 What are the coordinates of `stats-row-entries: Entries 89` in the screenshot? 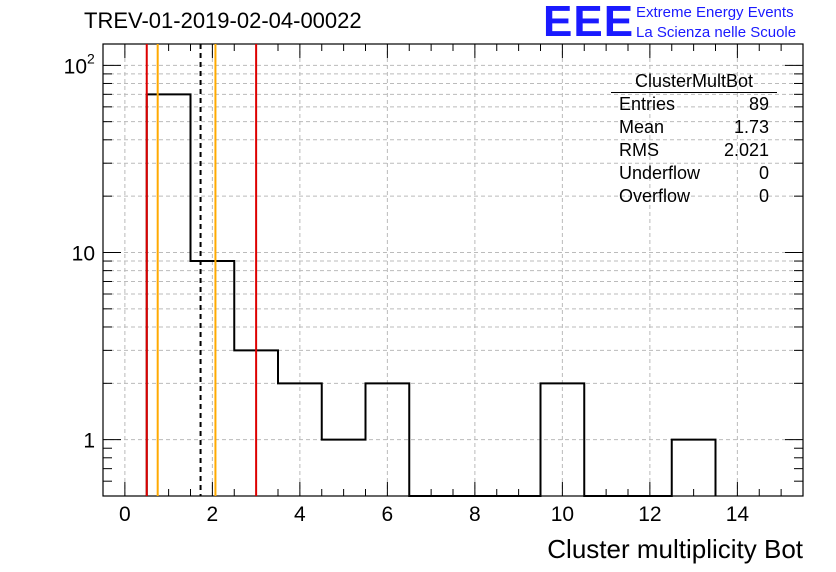 It's located at (694, 104).